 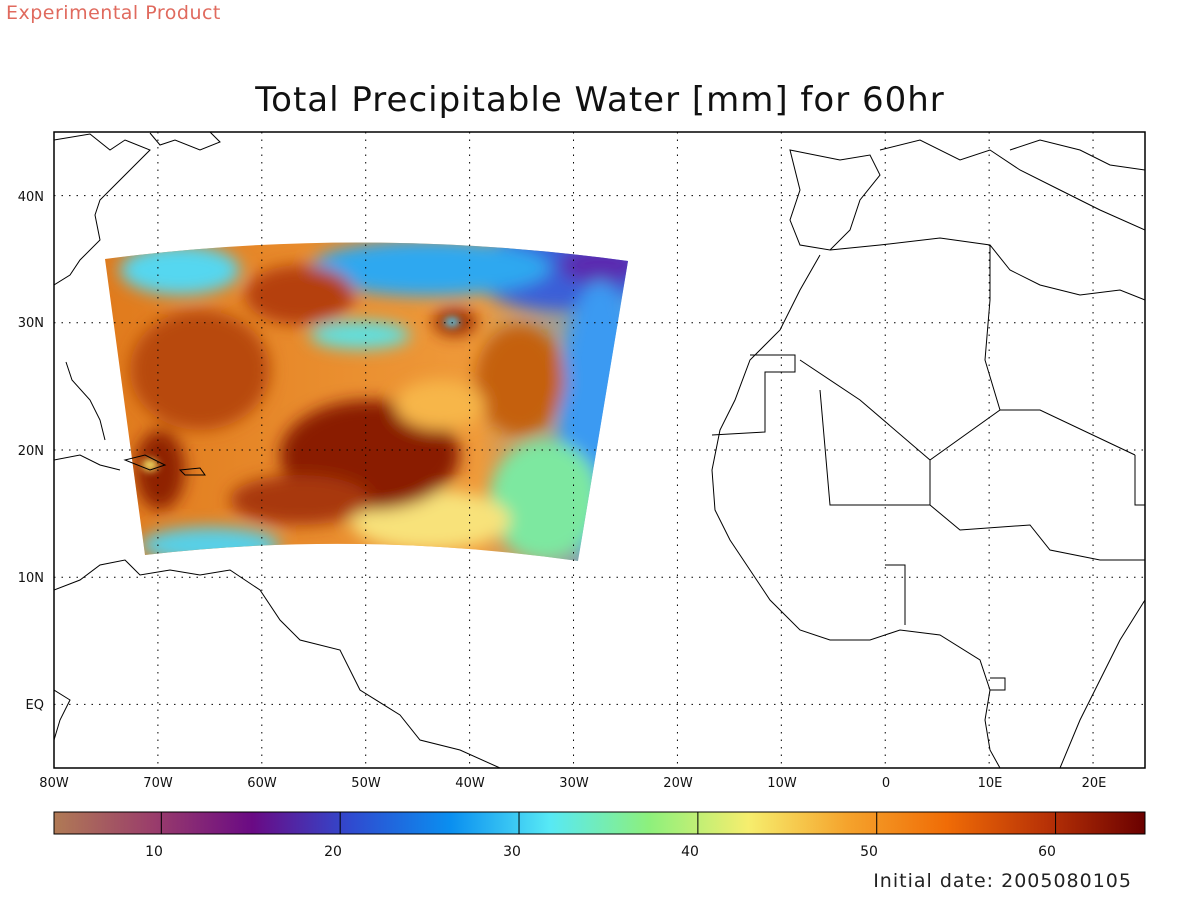 I want to click on lon-label-10w: 10W, so click(x=782, y=783).